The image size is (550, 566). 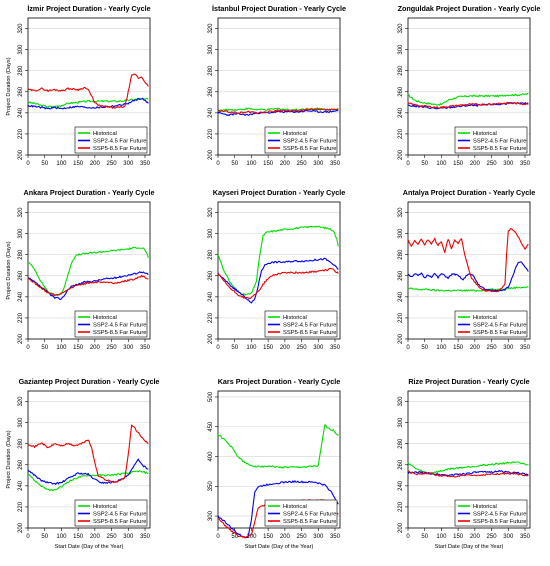 What do you see at coordinates (211, 456) in the screenshot?
I see `y-tick-label: 400` at bounding box center [211, 456].